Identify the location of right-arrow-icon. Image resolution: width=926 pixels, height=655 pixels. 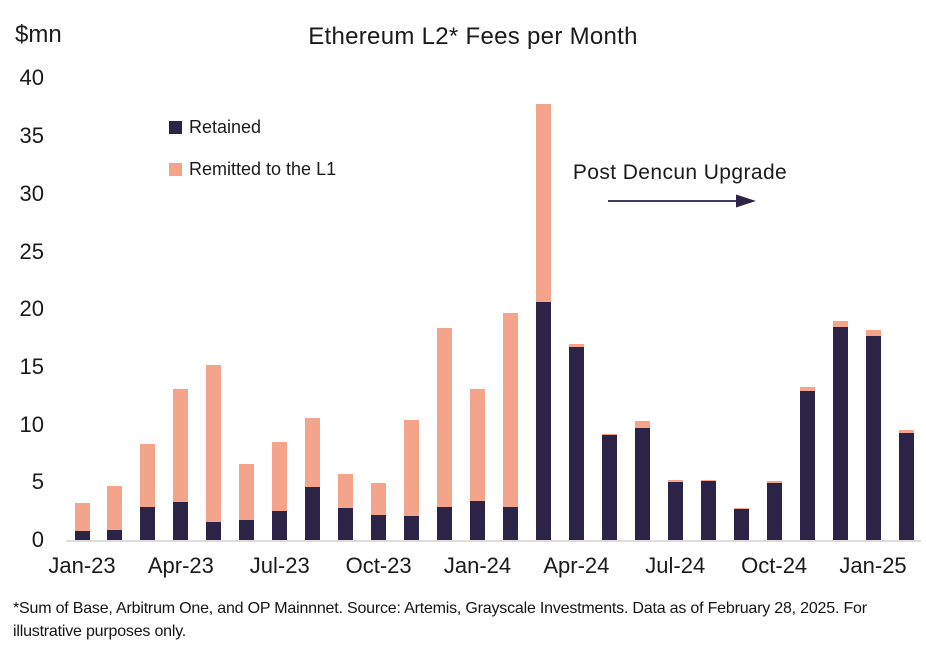
(682, 201).